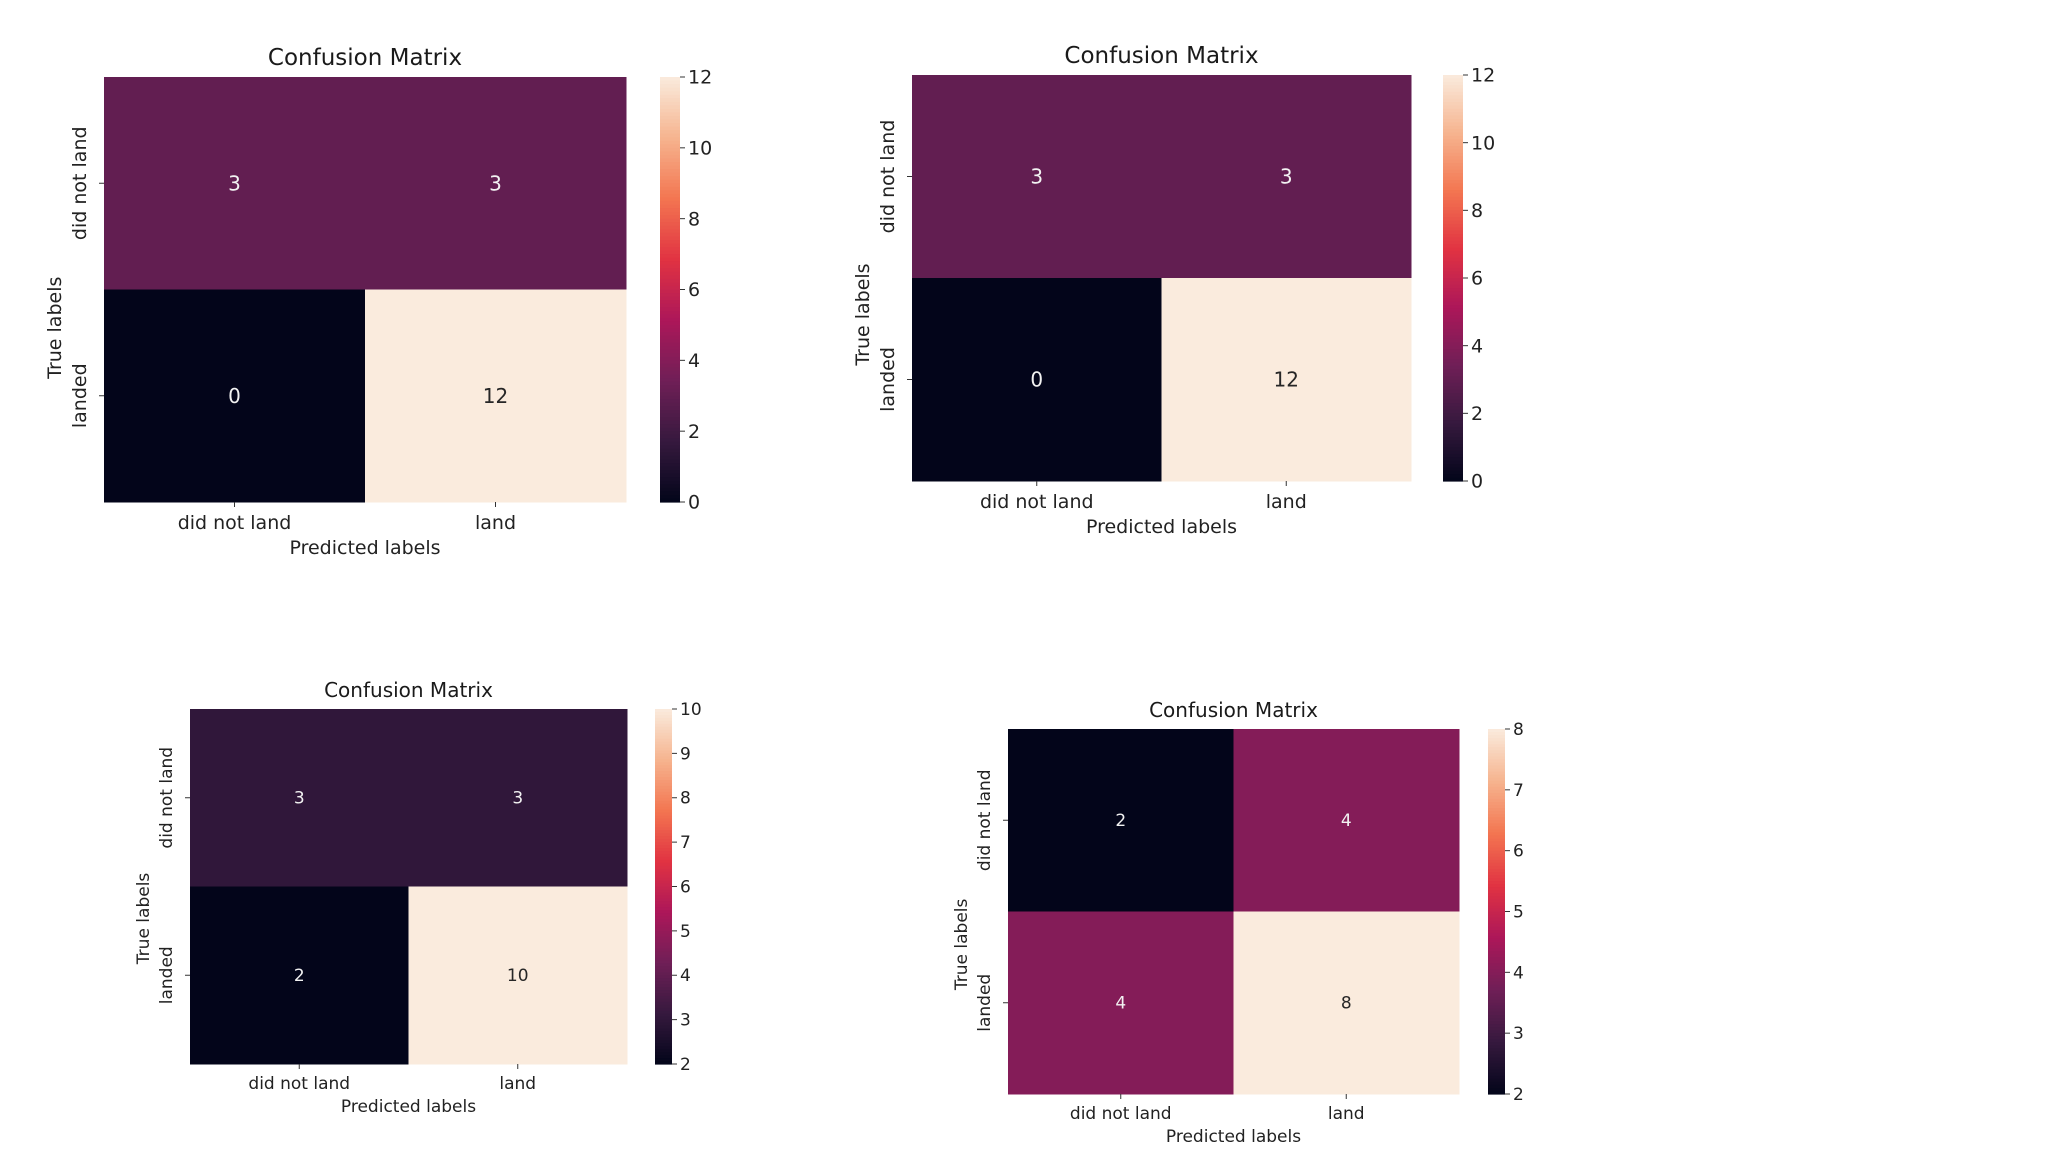 The height and width of the screenshot is (1152, 2048). I want to click on cell-value-label: 3, so click(1036, 177).